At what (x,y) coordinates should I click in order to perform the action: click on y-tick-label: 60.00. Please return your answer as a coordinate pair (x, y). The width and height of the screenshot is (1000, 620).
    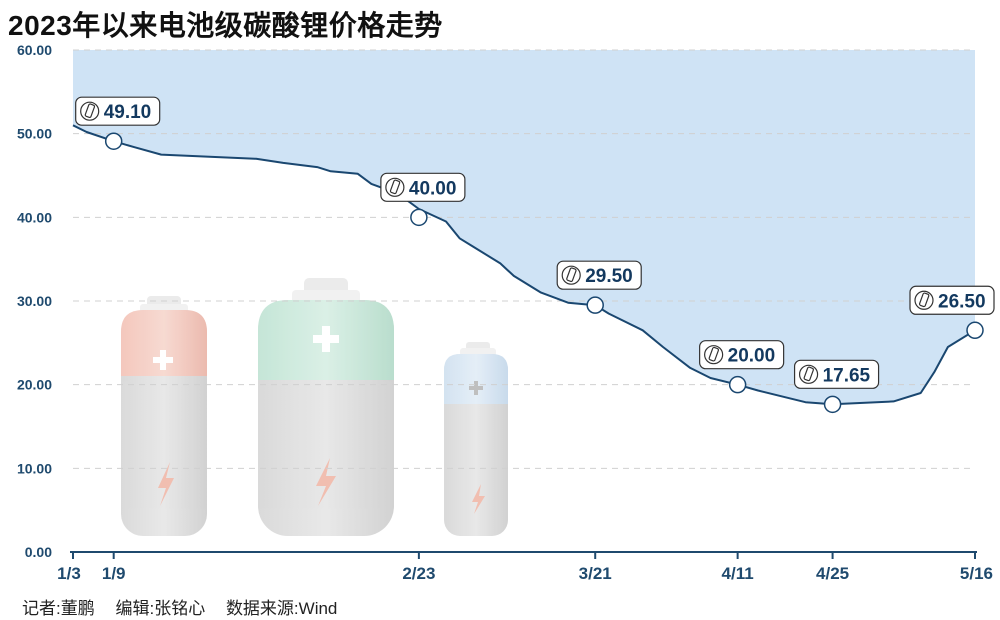
    Looking at the image, I should click on (34, 50).